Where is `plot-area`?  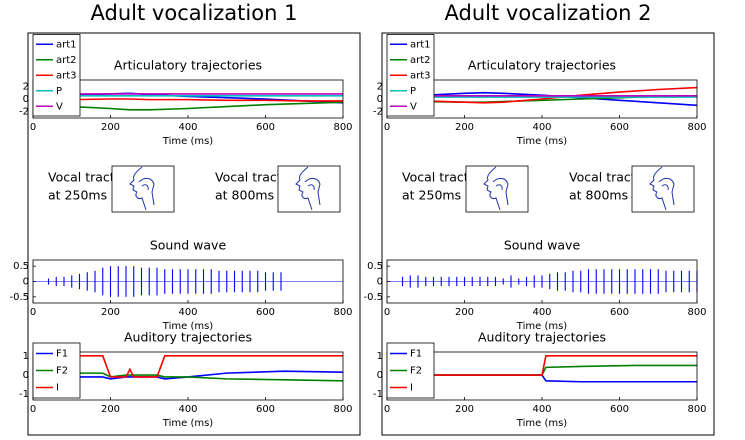 plot-area is located at coordinates (188, 376).